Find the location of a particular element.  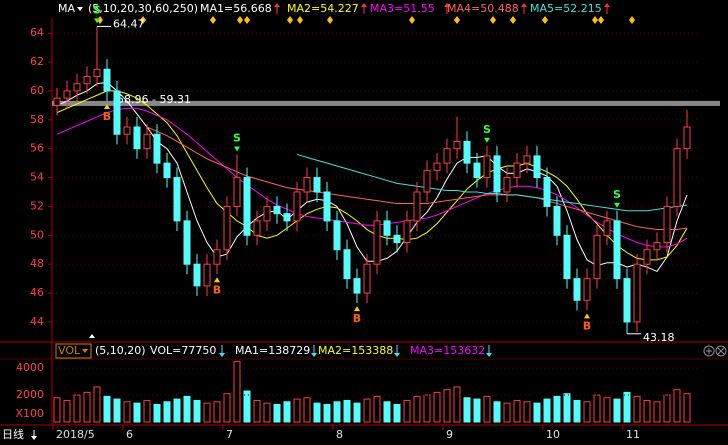

y-tick-label: 54 is located at coordinates (37, 177).